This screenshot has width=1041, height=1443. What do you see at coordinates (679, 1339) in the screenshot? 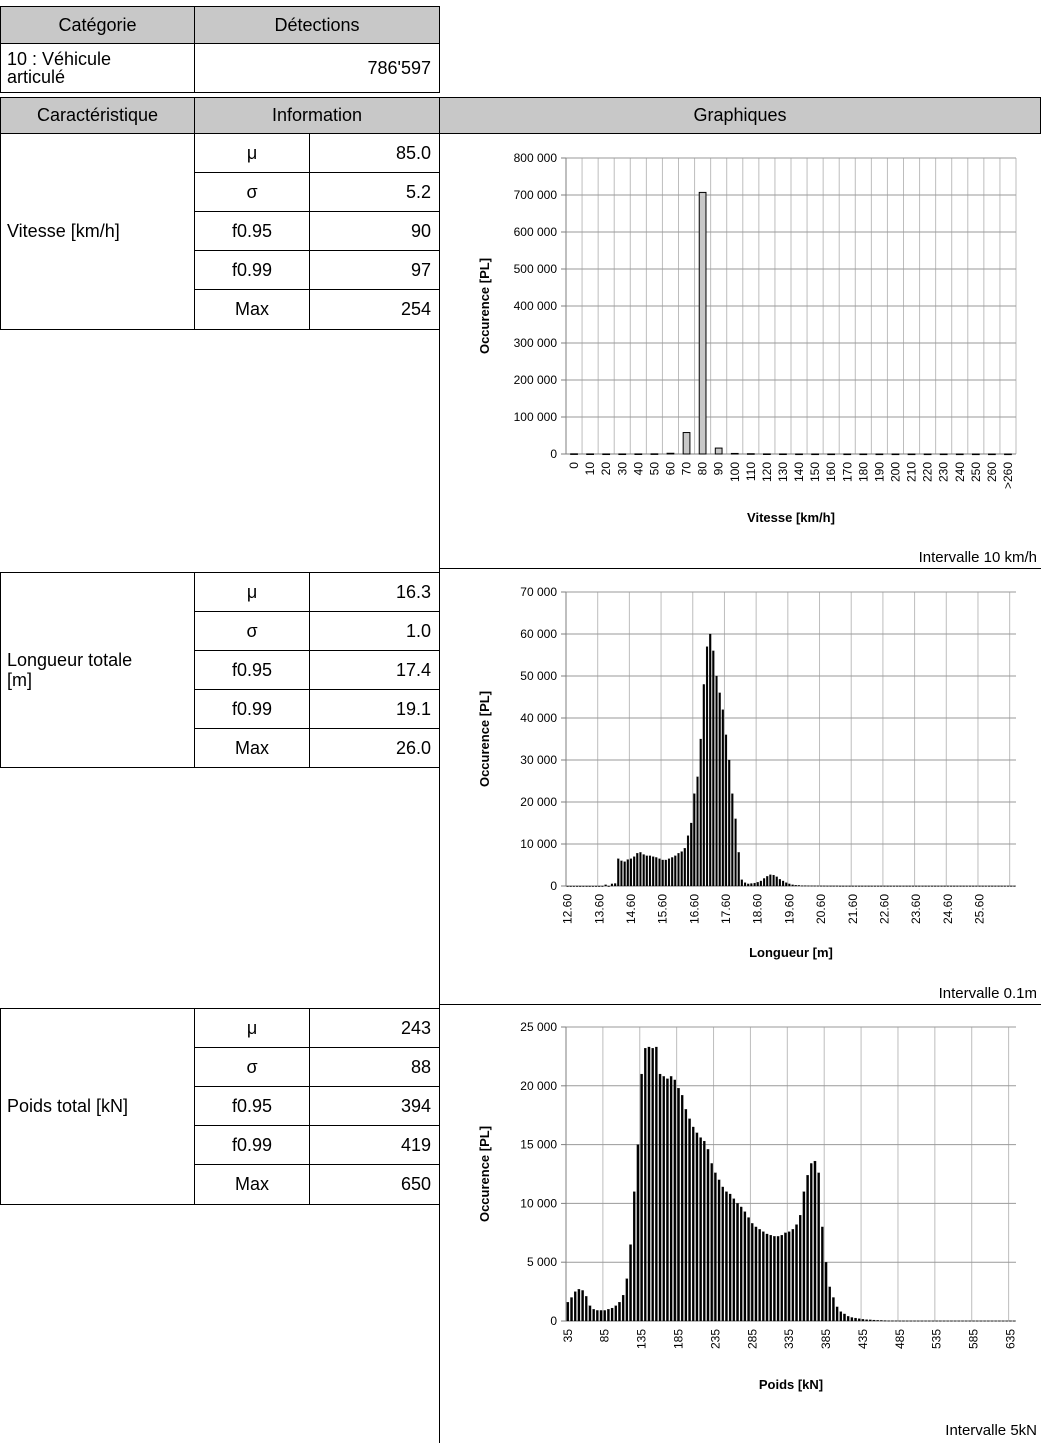
I see `x-tick-label: 185` at bounding box center [679, 1339].